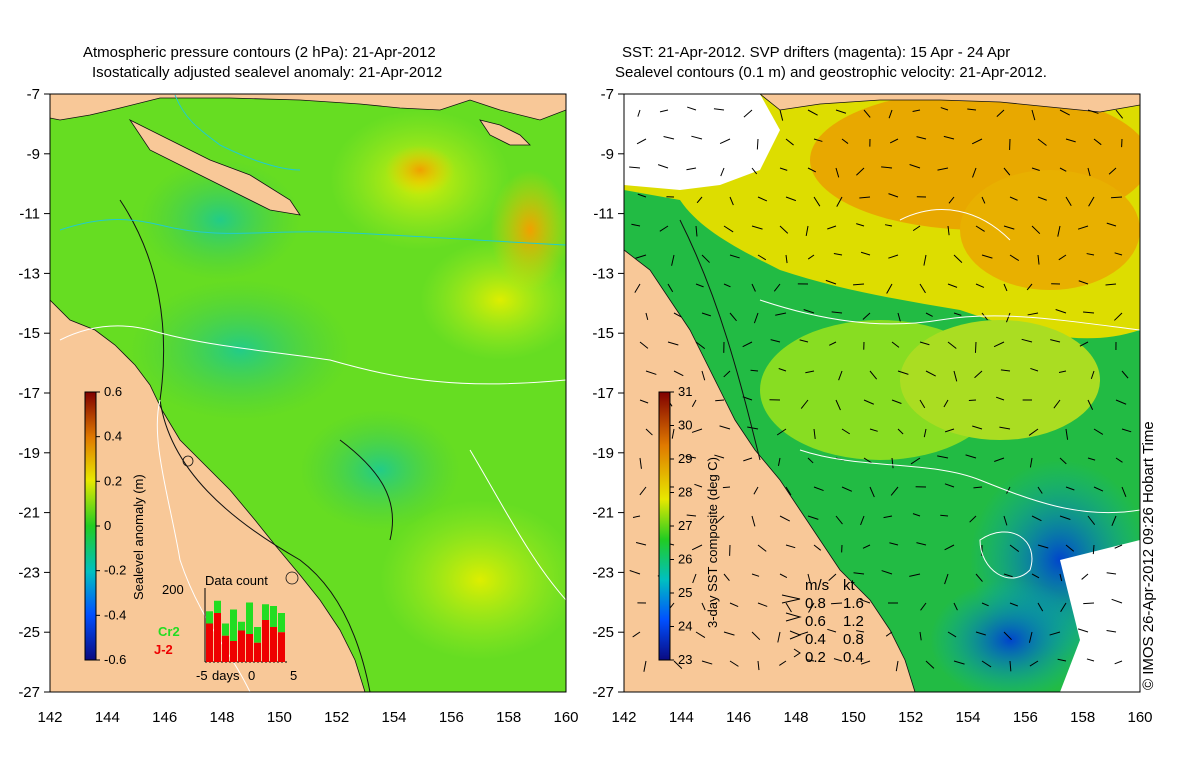 The image size is (1200, 780). I want to click on colorbar-tick-label: 26, so click(685, 559).